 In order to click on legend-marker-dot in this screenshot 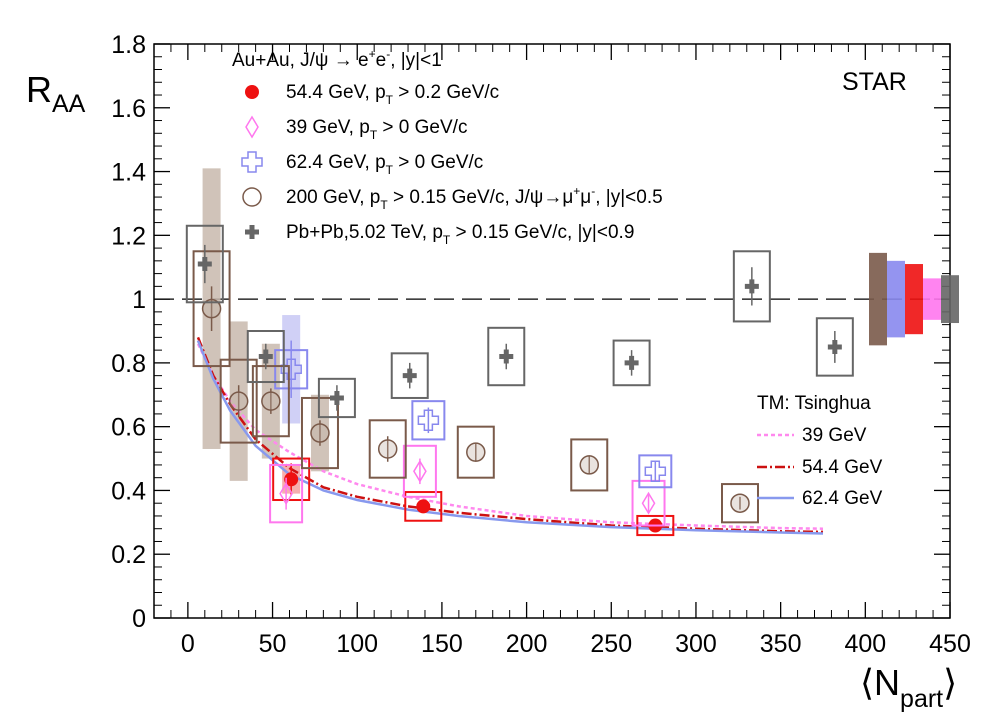, I will do `click(252, 92)`.